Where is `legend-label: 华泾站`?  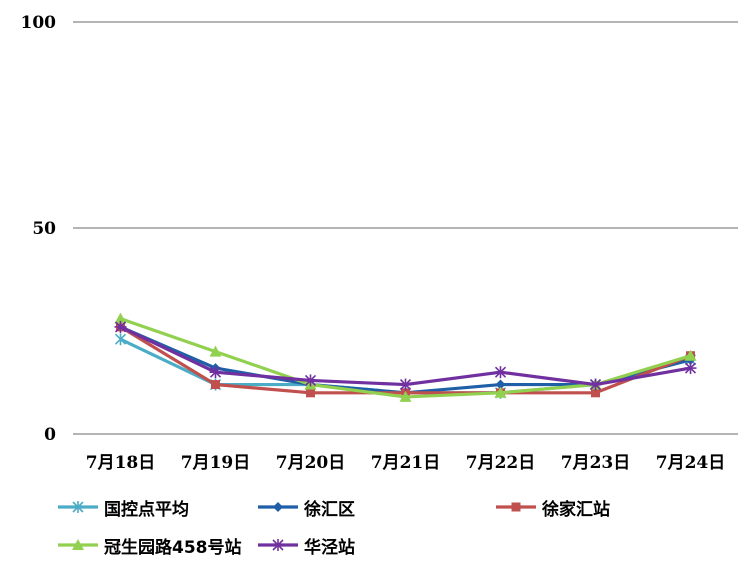
legend-label: 华泾站 is located at coordinates (329, 547).